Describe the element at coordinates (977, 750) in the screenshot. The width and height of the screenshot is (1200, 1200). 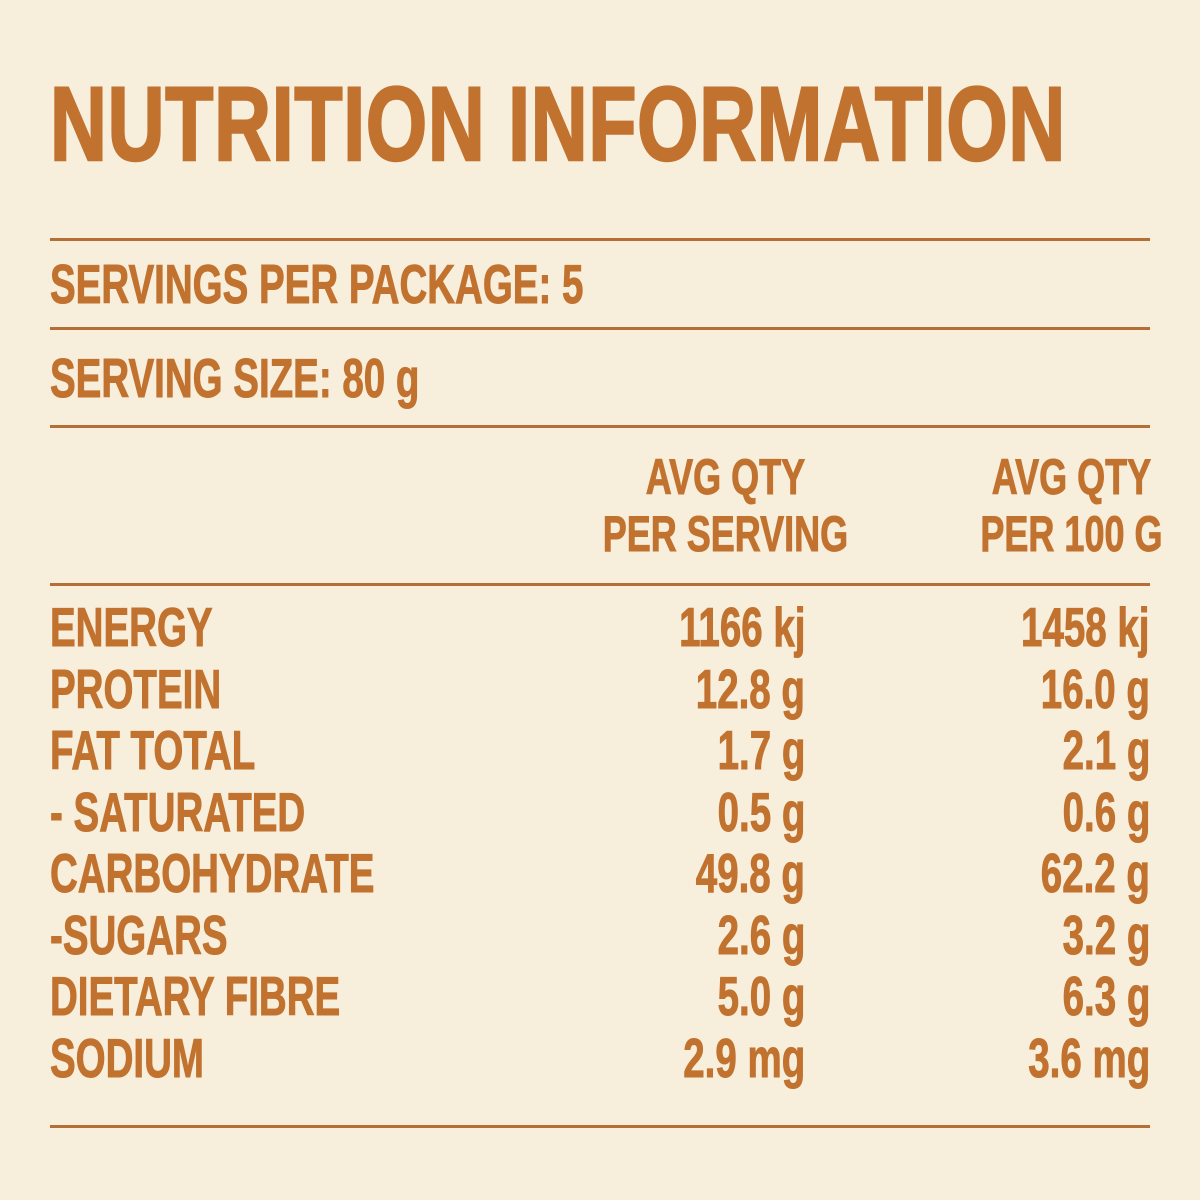
I see `row-value-per-100g: 2.1 g` at that location.